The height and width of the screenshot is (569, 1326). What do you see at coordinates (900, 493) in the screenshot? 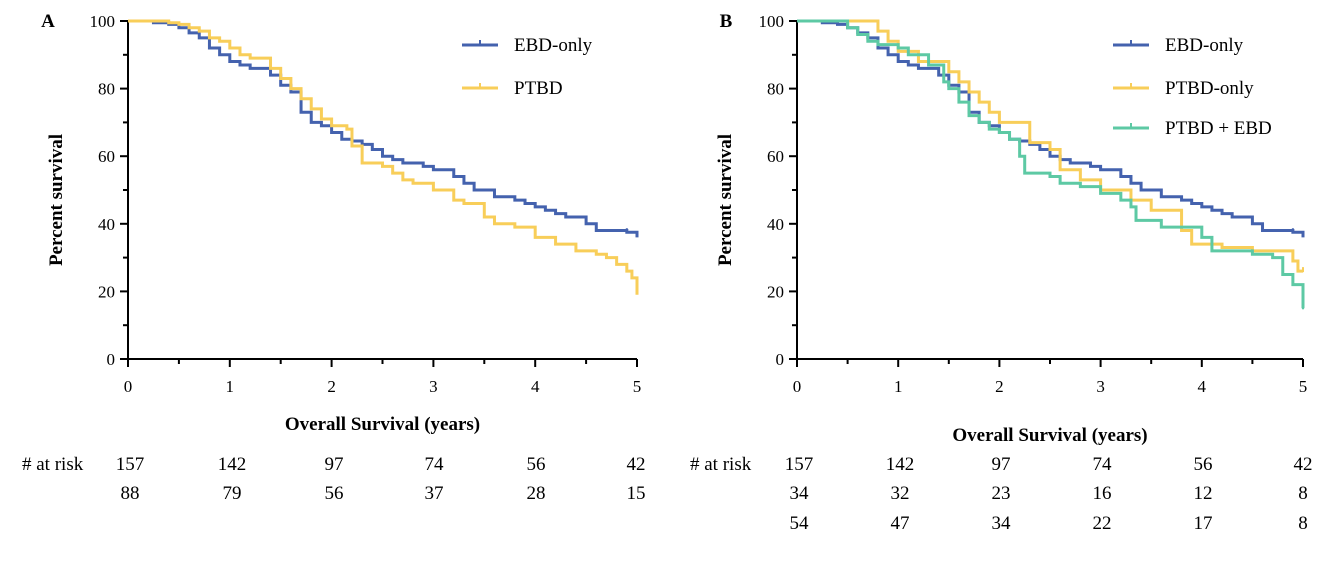
I see `risk-cell: 32` at bounding box center [900, 493].